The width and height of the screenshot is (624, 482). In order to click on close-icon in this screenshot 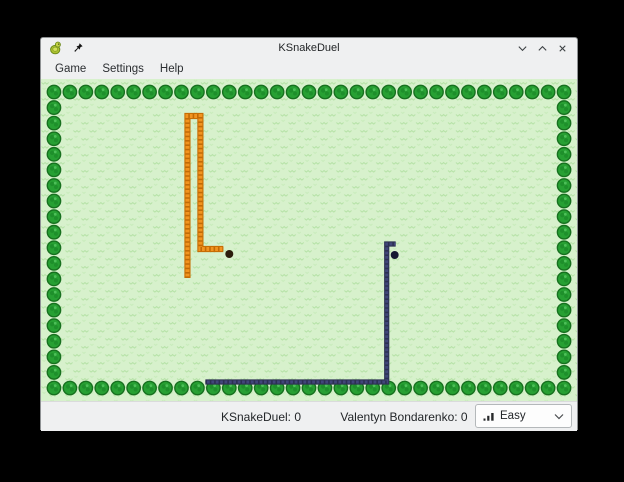, I will do `click(562, 48)`.